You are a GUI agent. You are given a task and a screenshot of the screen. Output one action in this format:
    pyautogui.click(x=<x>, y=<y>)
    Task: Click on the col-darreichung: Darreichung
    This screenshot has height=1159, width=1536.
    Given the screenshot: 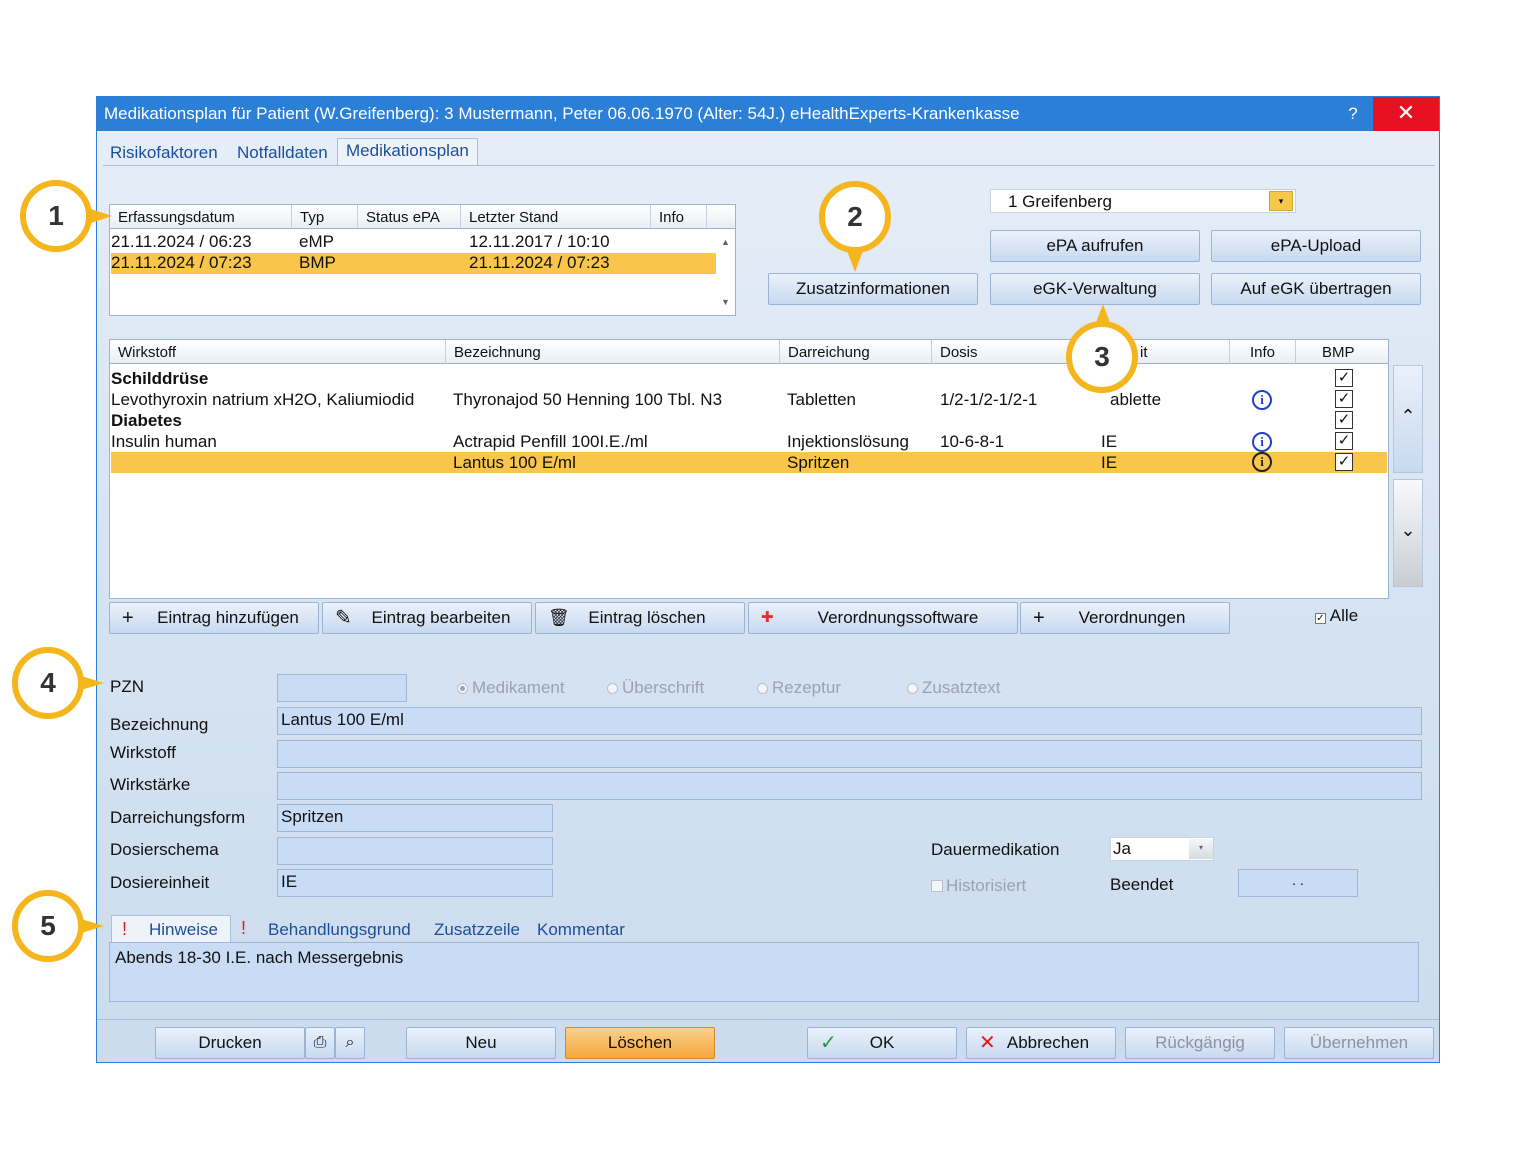 What is the action you would take?
    pyautogui.click(x=856, y=352)
    